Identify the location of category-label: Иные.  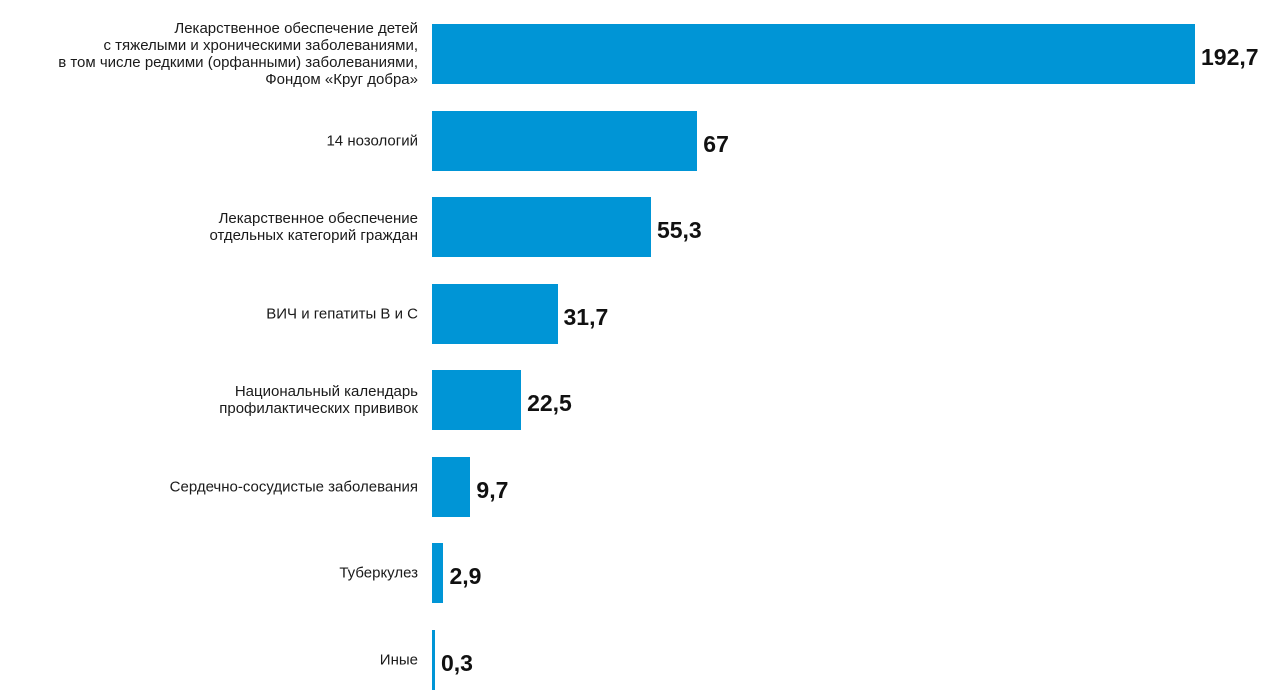
(399, 659).